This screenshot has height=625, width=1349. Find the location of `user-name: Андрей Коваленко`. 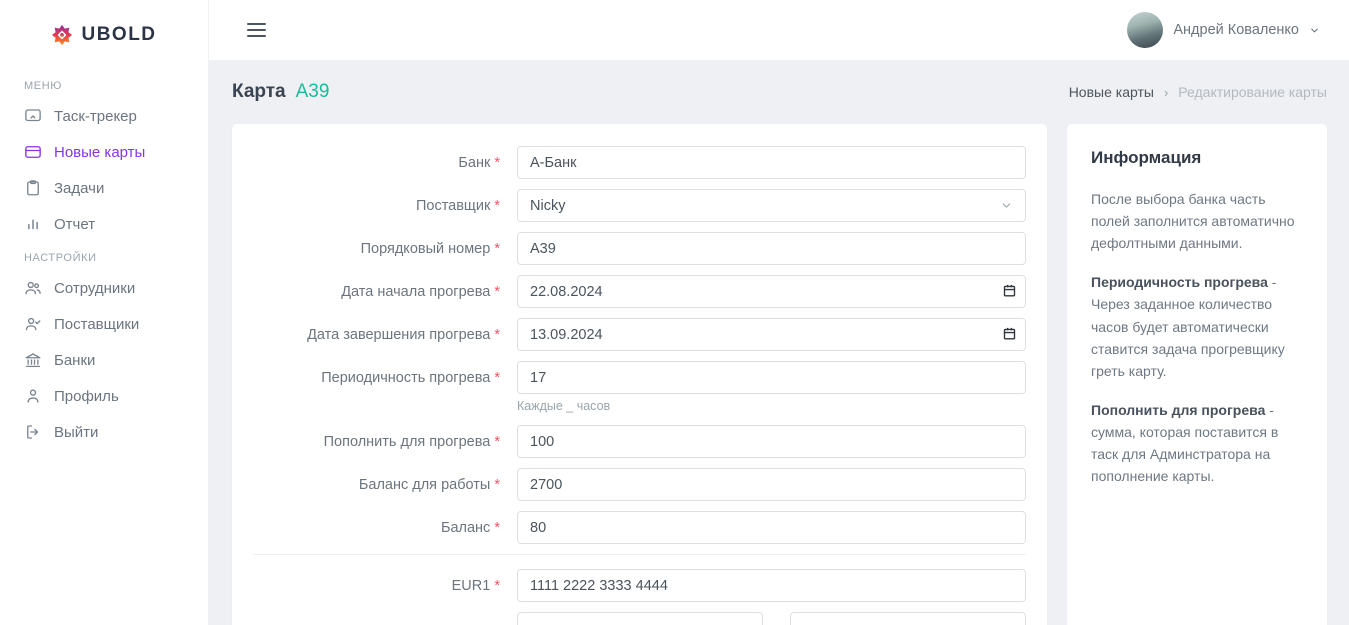

user-name: Андрей Коваленко is located at coordinates (1236, 30).